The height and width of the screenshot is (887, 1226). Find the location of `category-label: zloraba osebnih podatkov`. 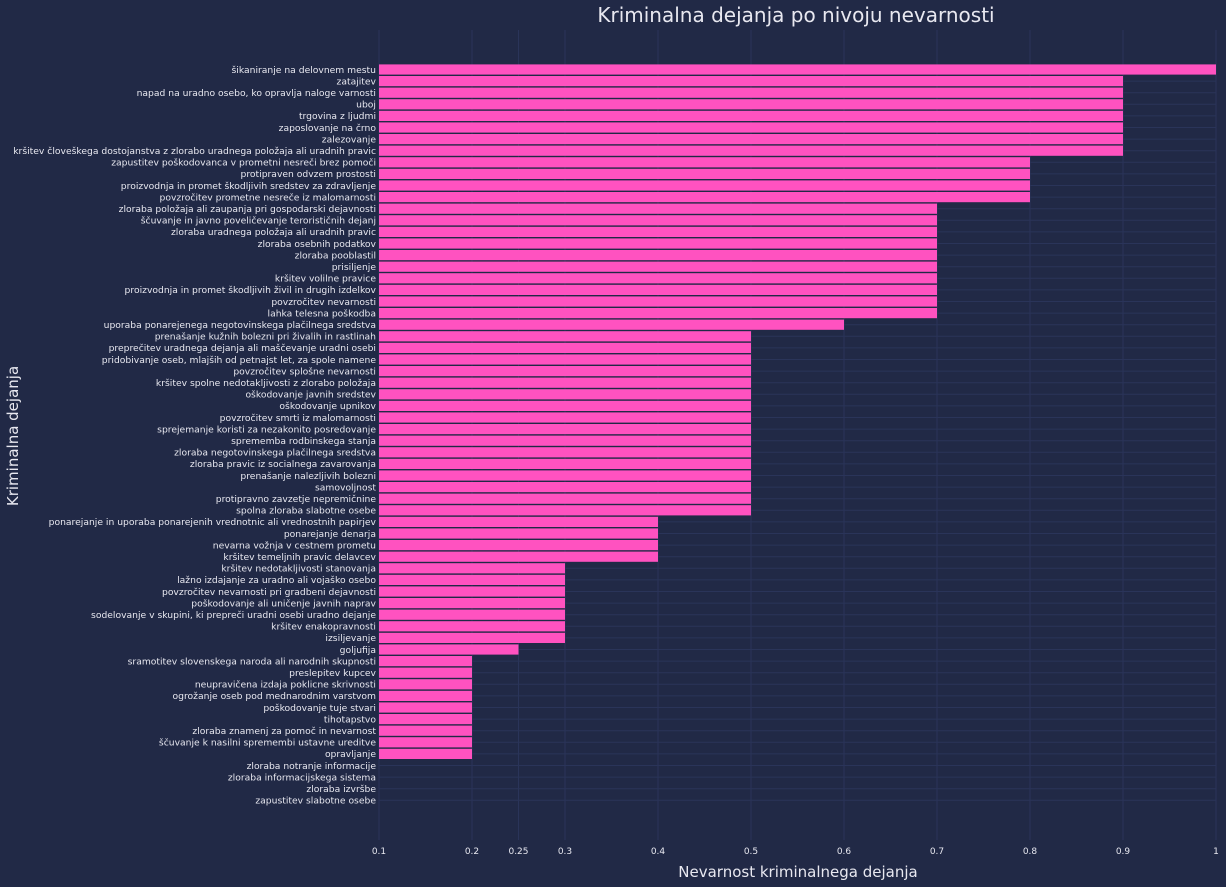

category-label: zloraba osebnih podatkov is located at coordinates (317, 244).